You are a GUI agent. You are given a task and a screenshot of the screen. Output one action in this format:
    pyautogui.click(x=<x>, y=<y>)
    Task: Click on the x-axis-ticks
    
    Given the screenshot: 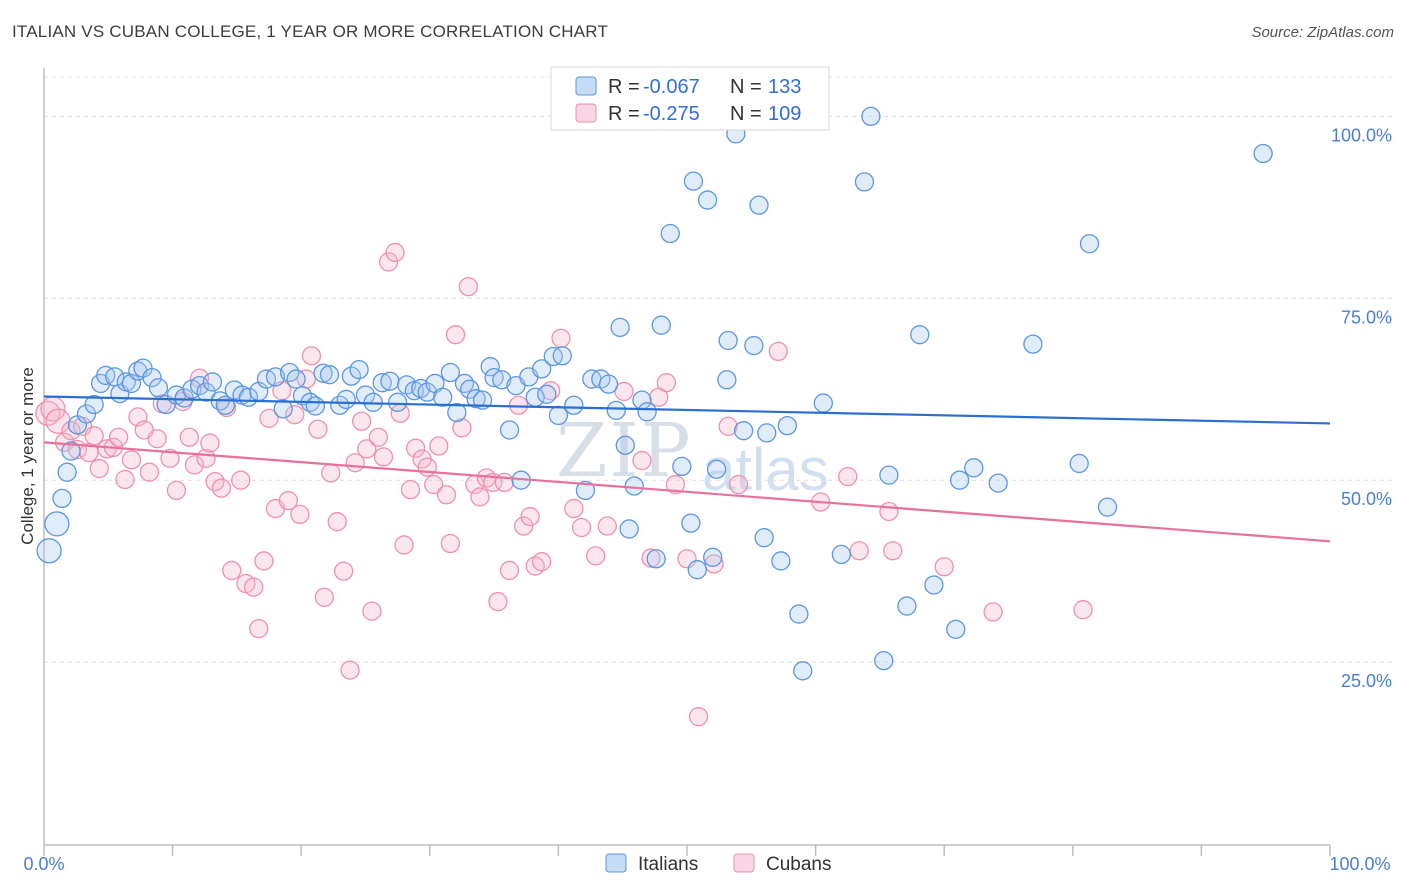 What is the action you would take?
    pyautogui.click(x=687, y=850)
    